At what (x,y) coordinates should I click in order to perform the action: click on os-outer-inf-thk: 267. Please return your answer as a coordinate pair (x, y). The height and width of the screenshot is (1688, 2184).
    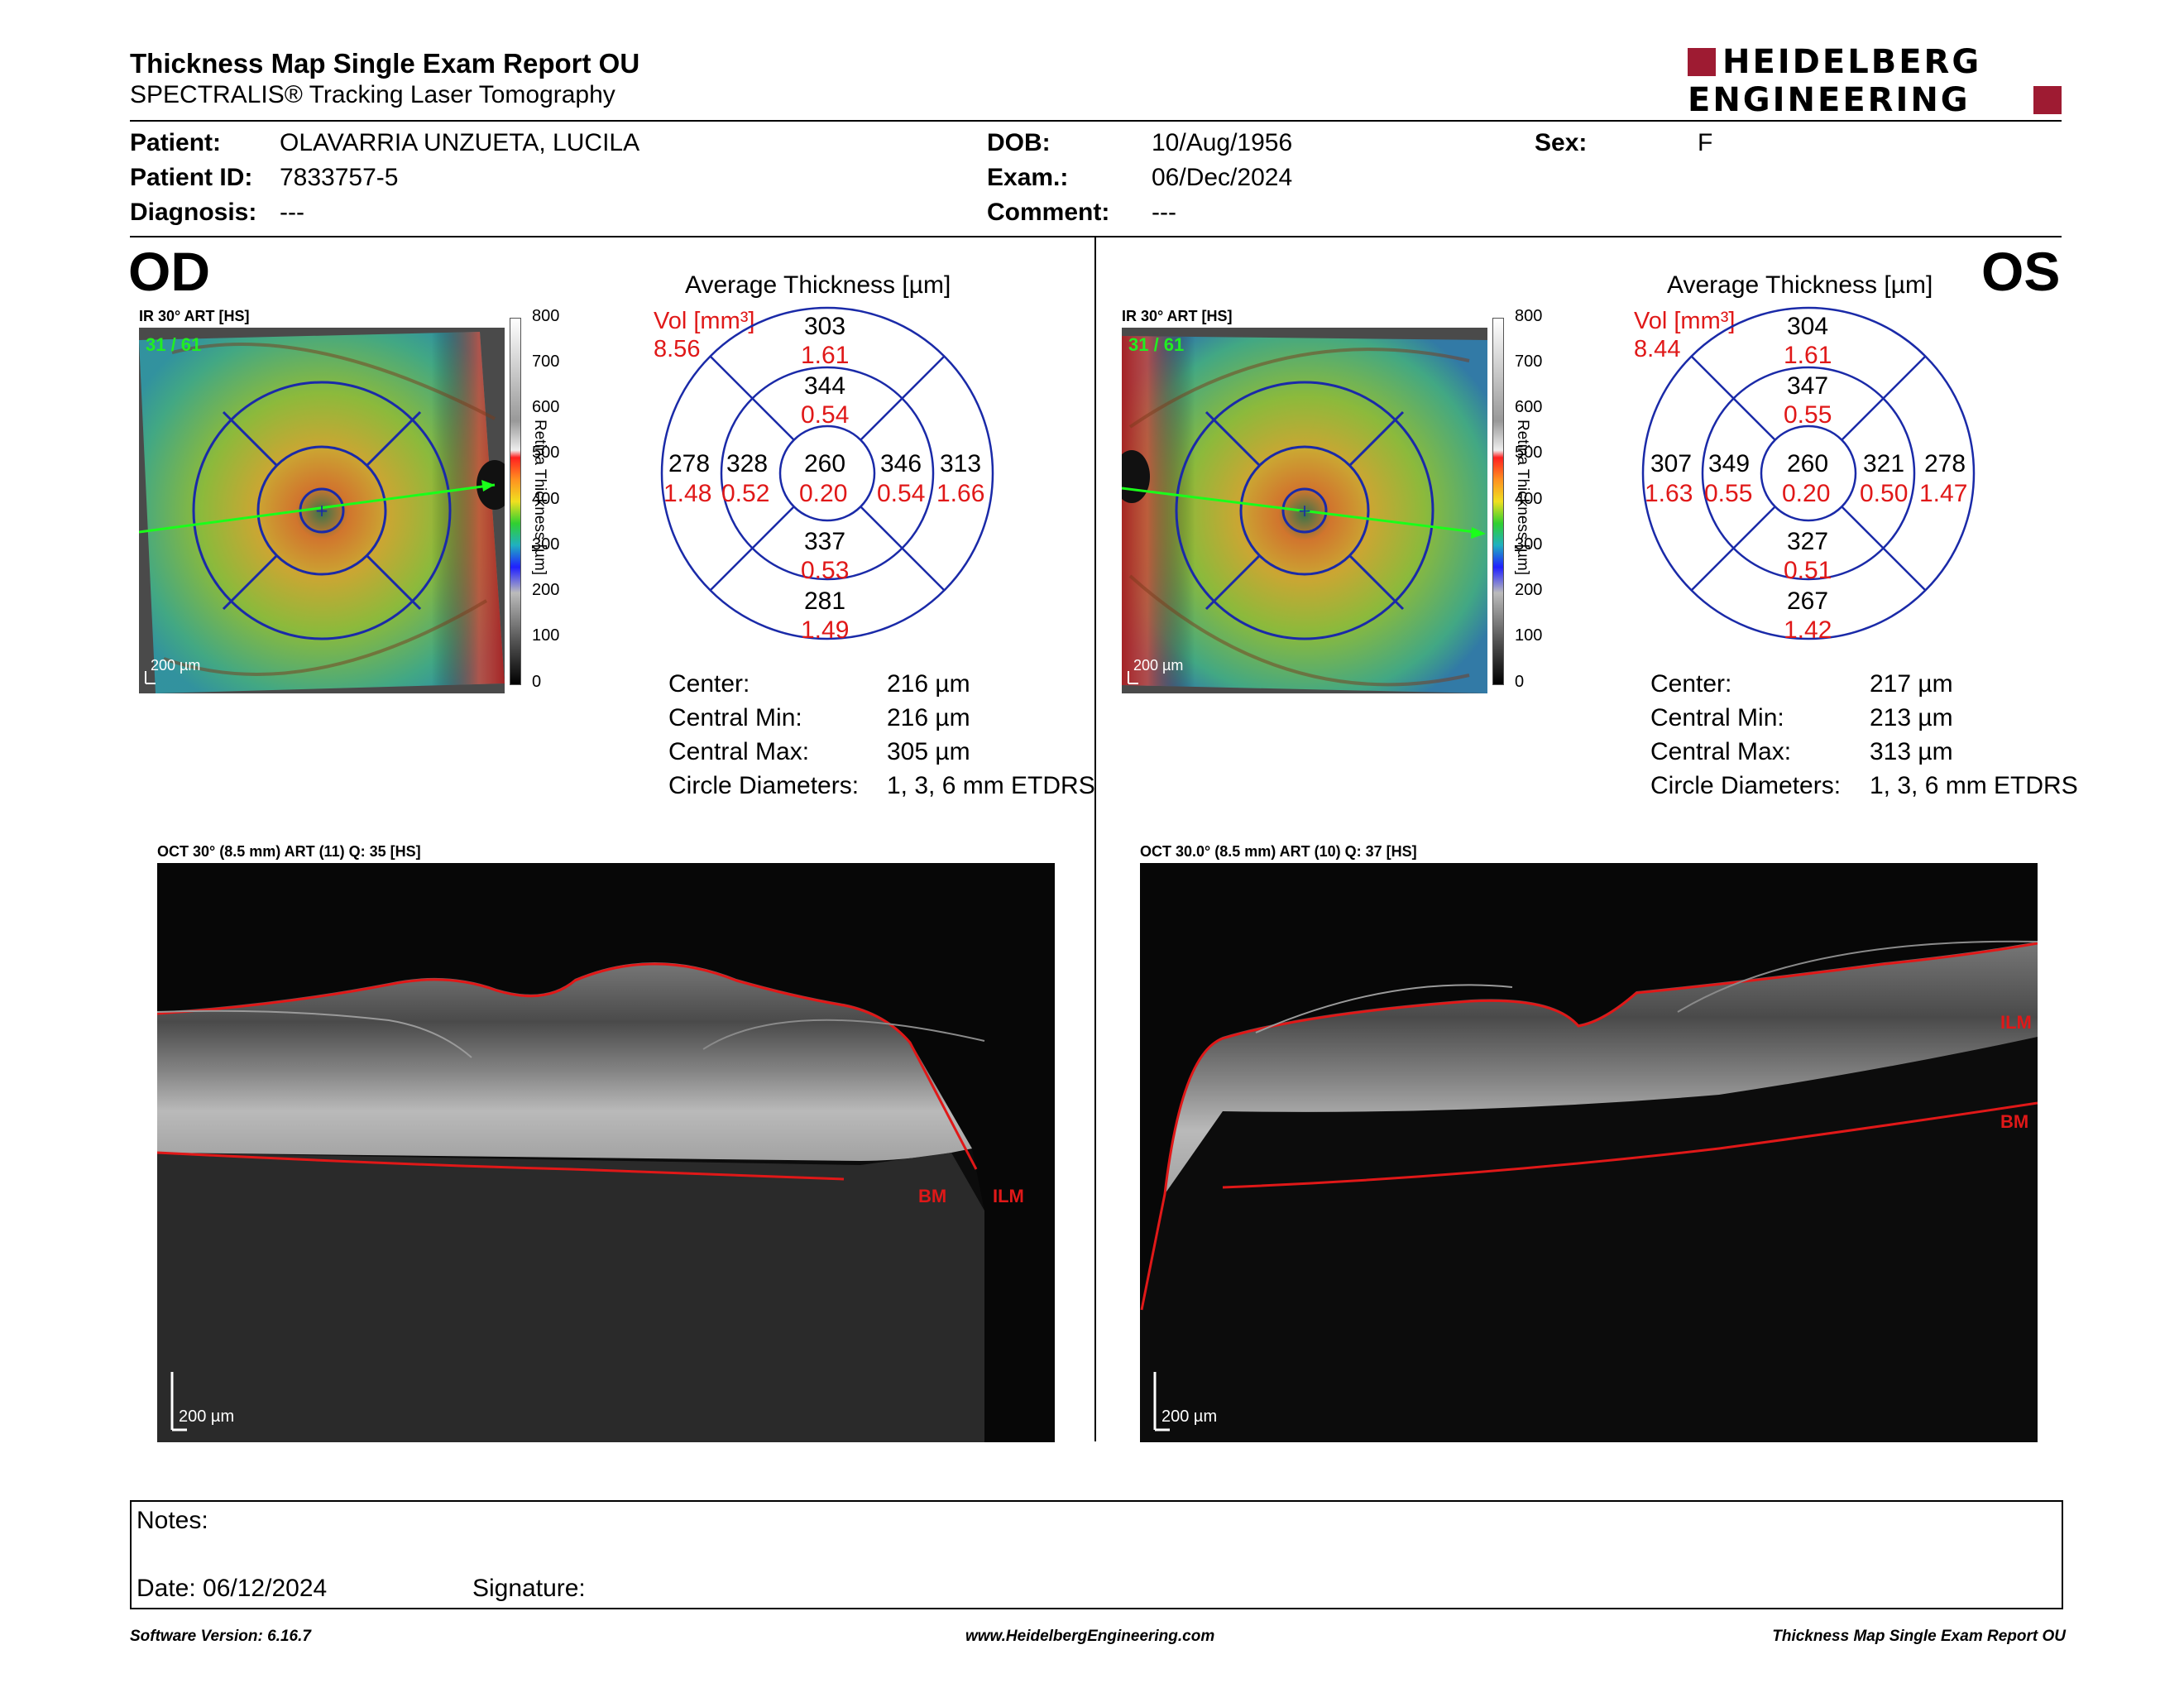
    Looking at the image, I should click on (1808, 601).